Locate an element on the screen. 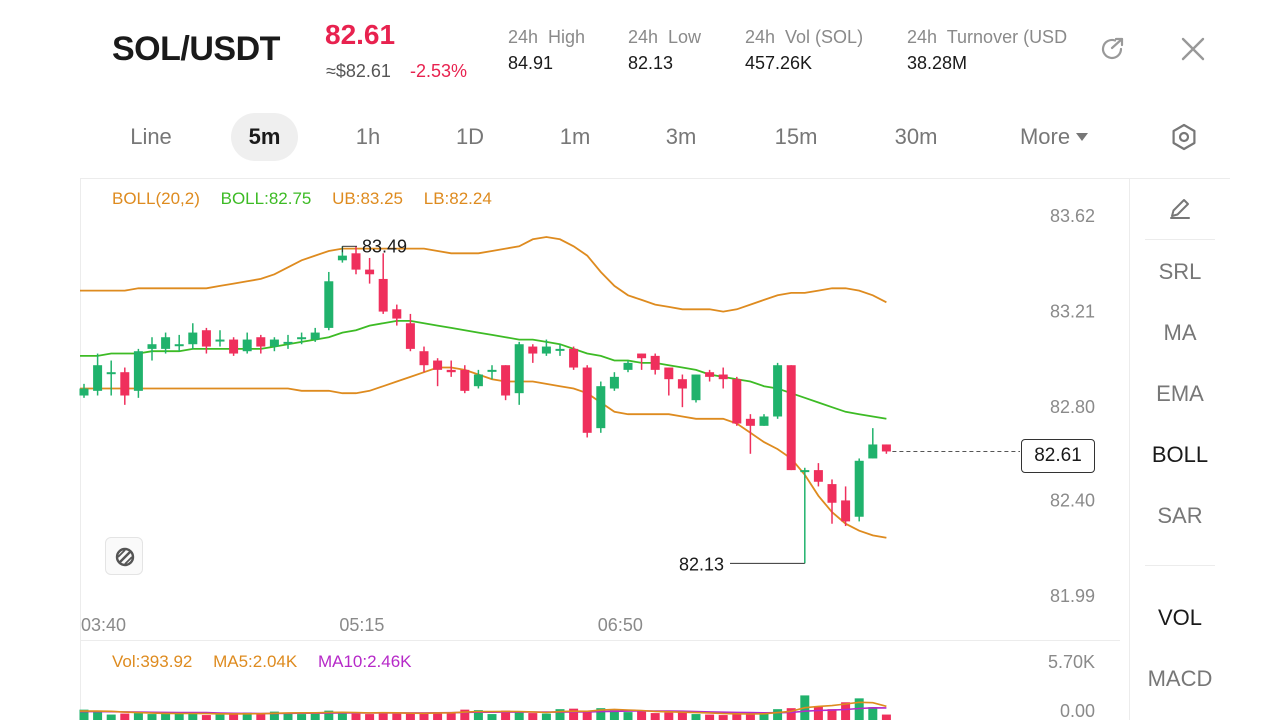 The image size is (1280, 720). indicator-boll: BOLL is located at coordinates (1180, 454).